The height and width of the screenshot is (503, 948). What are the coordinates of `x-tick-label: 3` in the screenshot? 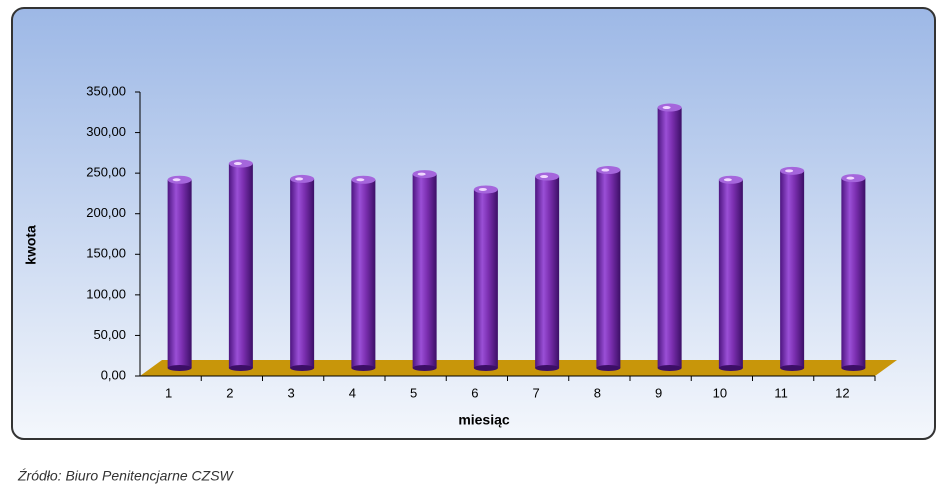 It's located at (291, 392).